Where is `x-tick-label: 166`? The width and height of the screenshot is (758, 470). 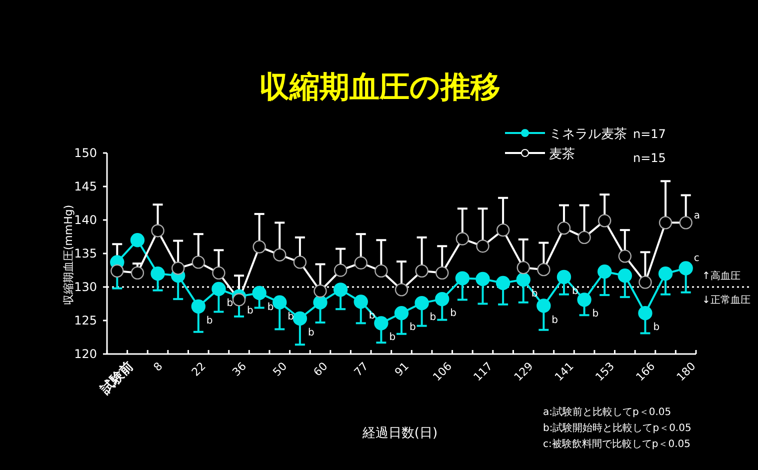 x-tick-label: 166 is located at coordinates (646, 372).